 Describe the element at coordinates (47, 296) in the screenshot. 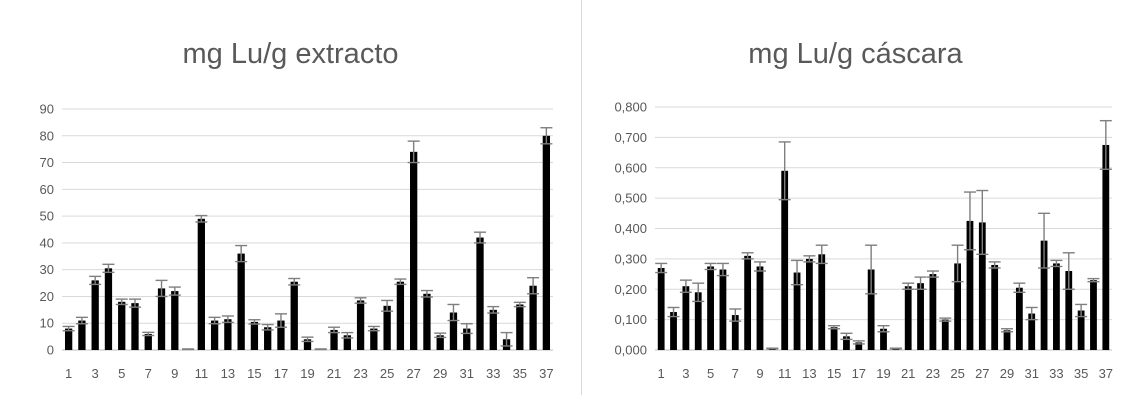

I see `y-tick-label: 20` at that location.